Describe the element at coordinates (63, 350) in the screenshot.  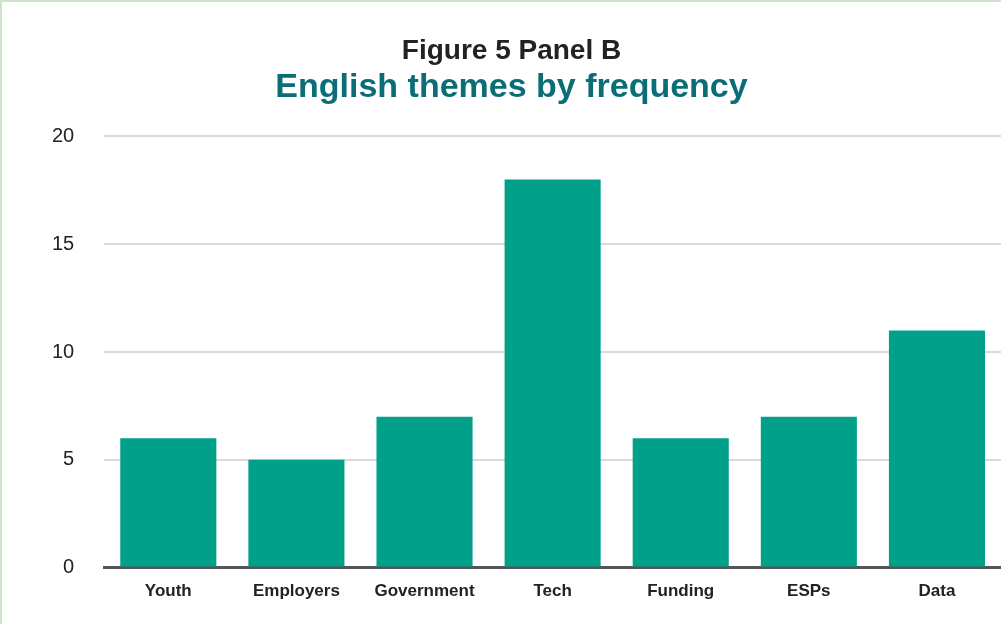
I see `y-tick-label: 10` at that location.